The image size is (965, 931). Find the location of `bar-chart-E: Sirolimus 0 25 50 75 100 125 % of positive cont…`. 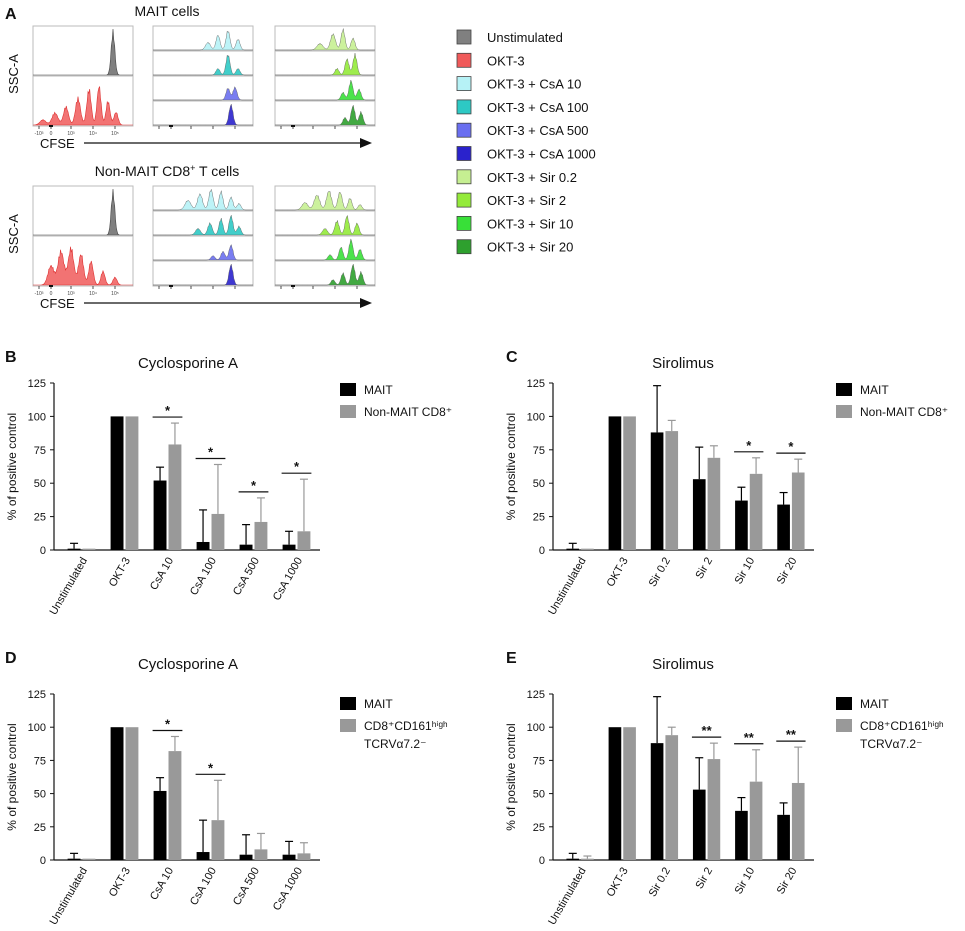

bar-chart-E: Sirolimus 0 25 50 75 100 125 % of positive cont… is located at coordinates (724, 791).